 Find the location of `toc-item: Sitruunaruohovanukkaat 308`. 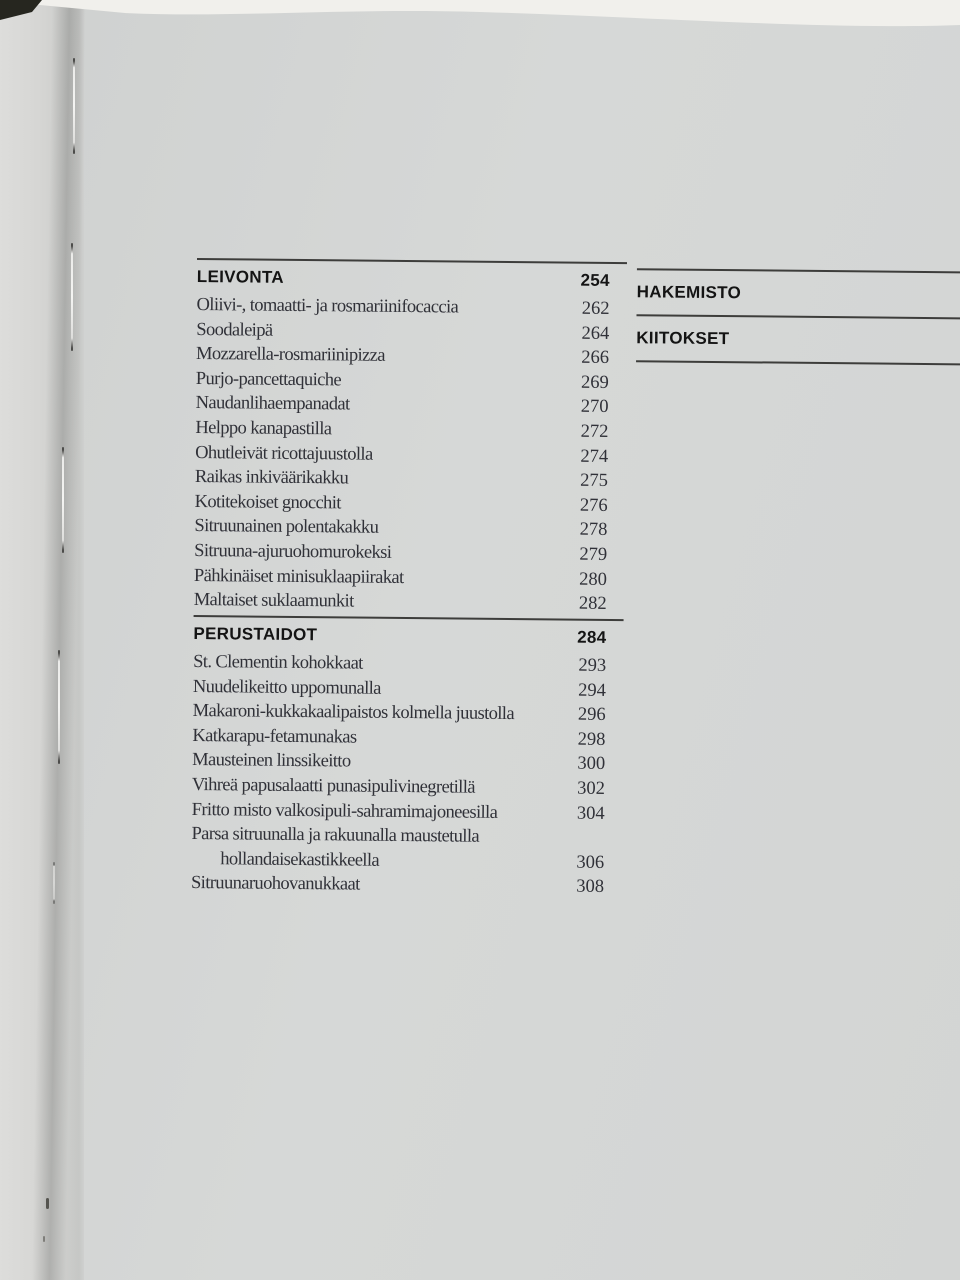

toc-item: Sitruunaruohovanukkaat 308 is located at coordinates (406, 885).